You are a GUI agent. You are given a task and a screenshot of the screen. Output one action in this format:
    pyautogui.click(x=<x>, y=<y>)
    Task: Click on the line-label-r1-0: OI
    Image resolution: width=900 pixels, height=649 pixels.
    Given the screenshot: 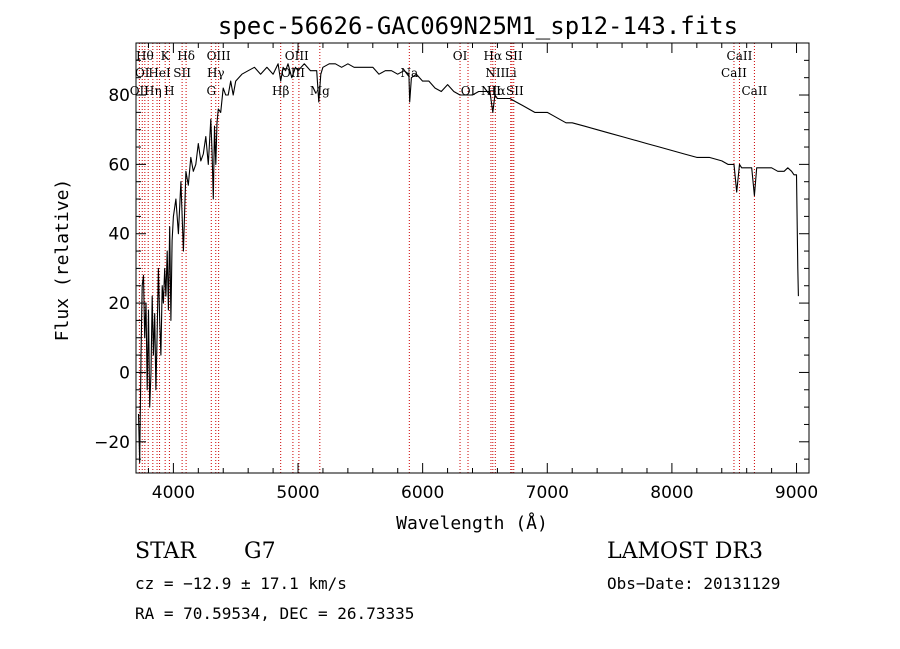 What is the action you would take?
    pyautogui.click(x=142, y=73)
    